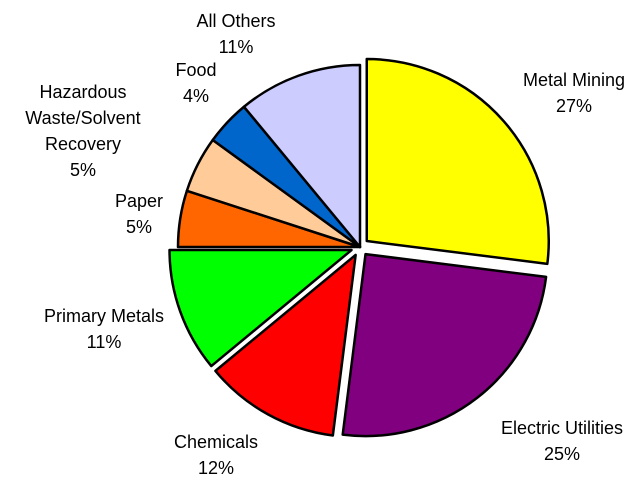  Describe the element at coordinates (562, 454) in the screenshot. I see `slice-value-electric-utilities: 25%` at that location.